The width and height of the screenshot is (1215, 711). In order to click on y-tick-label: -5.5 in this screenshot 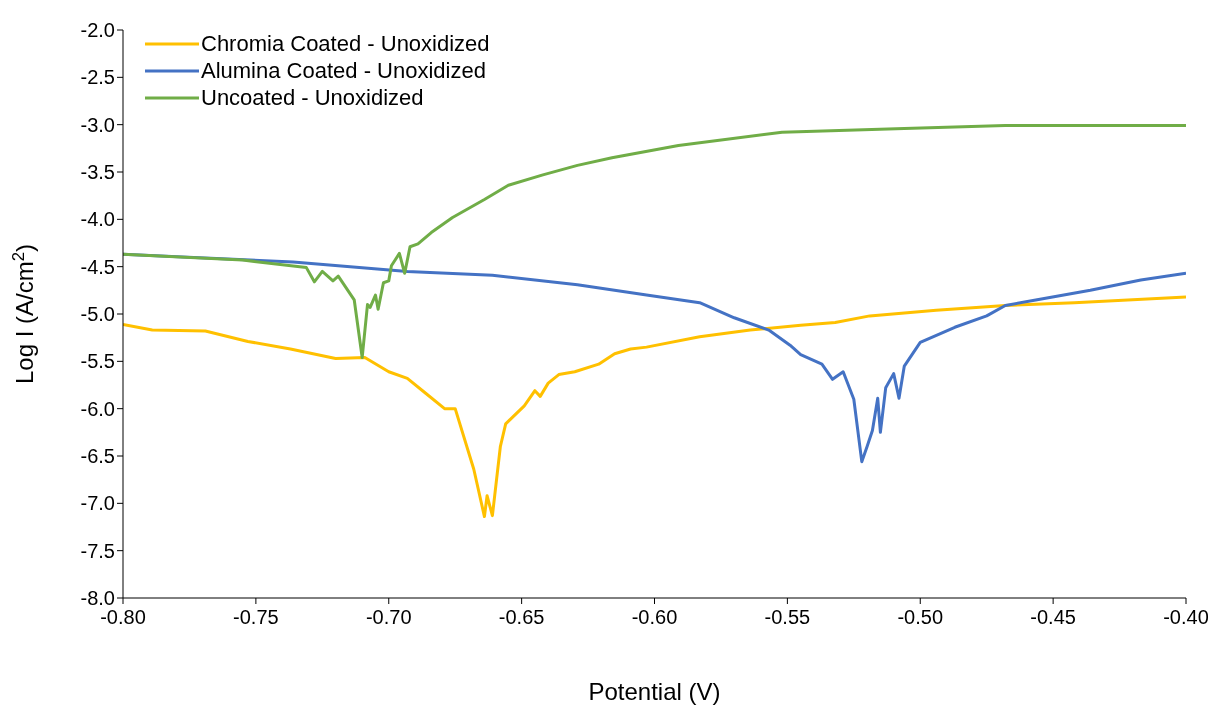, I will do `click(97, 361)`.